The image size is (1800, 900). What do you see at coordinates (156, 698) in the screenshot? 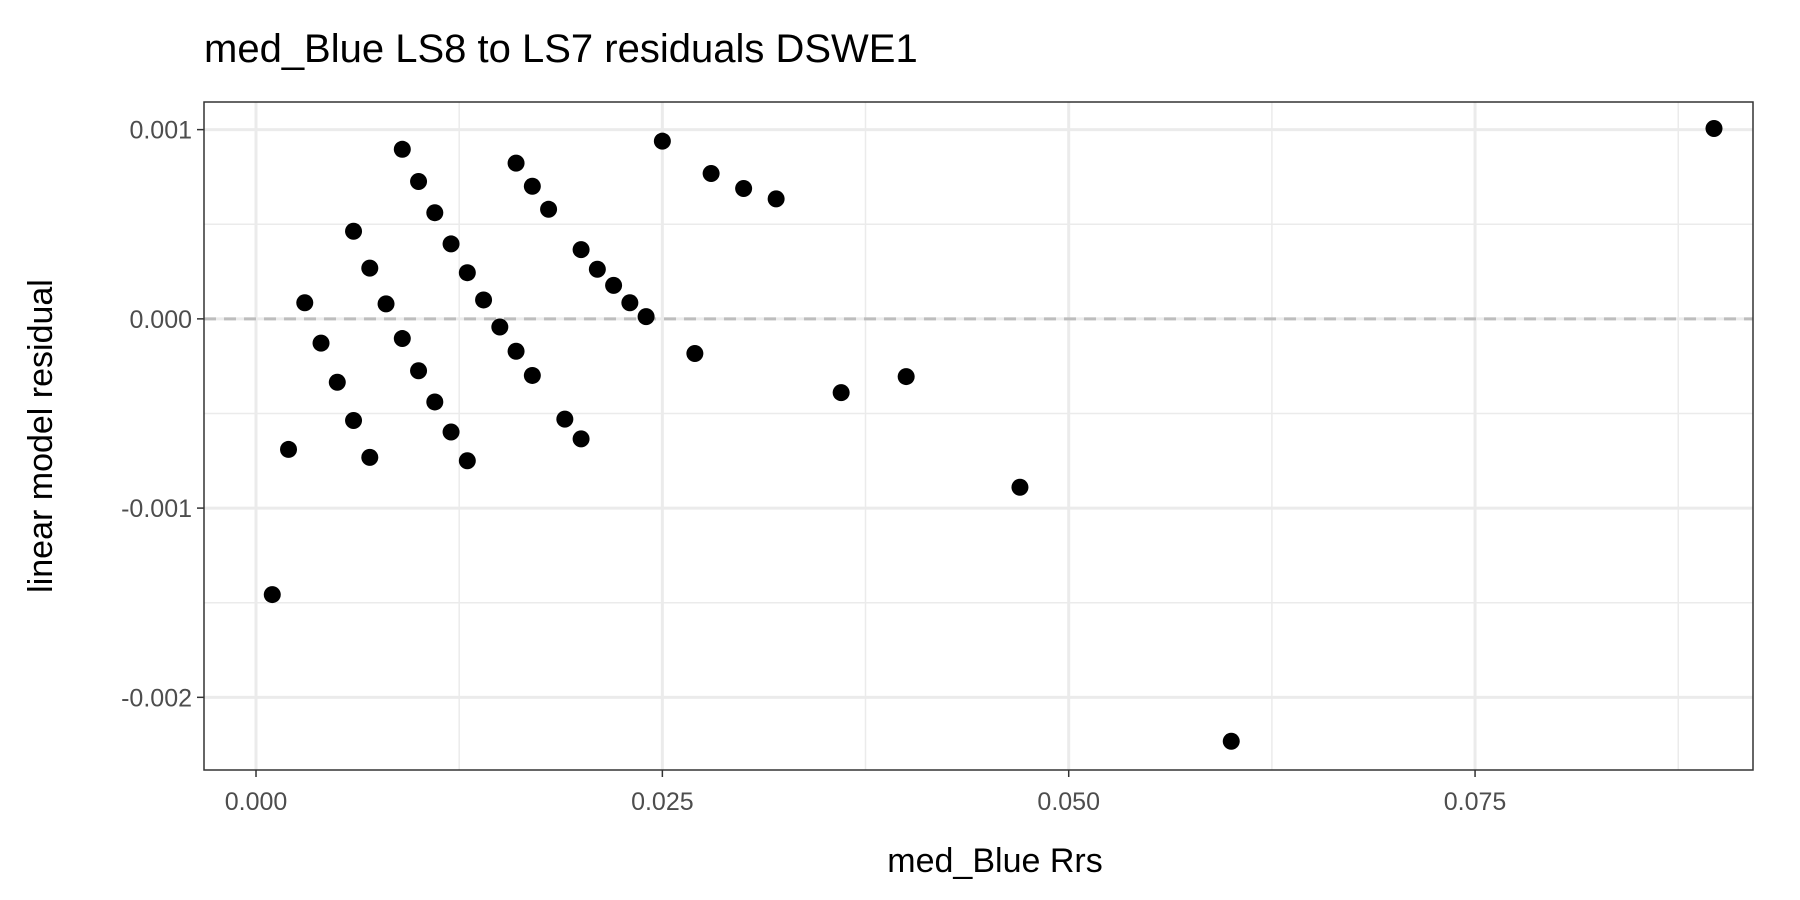
I see `y-tick-label: -0.002` at bounding box center [156, 698].